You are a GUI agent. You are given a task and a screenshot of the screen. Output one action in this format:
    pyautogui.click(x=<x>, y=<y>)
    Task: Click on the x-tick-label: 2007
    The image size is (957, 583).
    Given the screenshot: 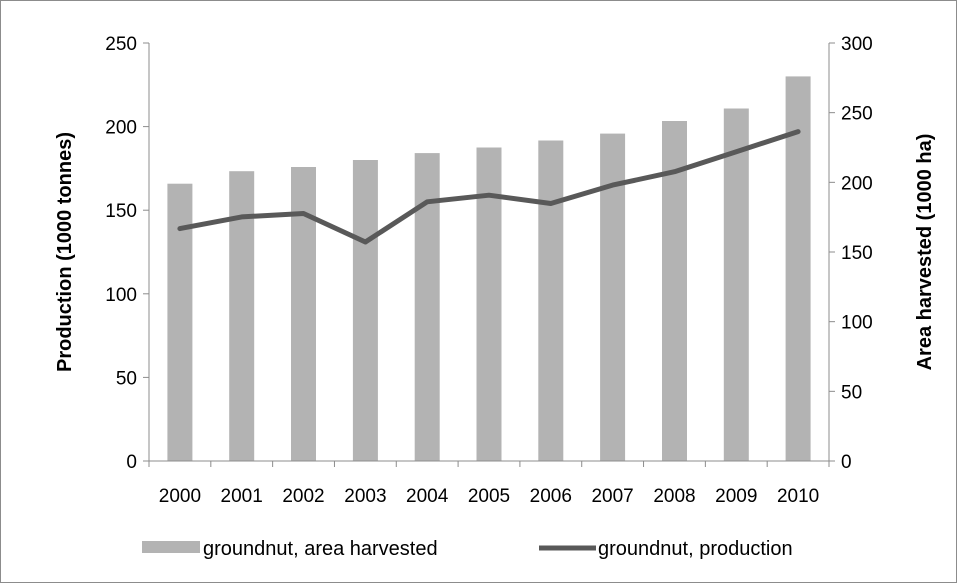 What is the action you would take?
    pyautogui.click(x=612, y=496)
    